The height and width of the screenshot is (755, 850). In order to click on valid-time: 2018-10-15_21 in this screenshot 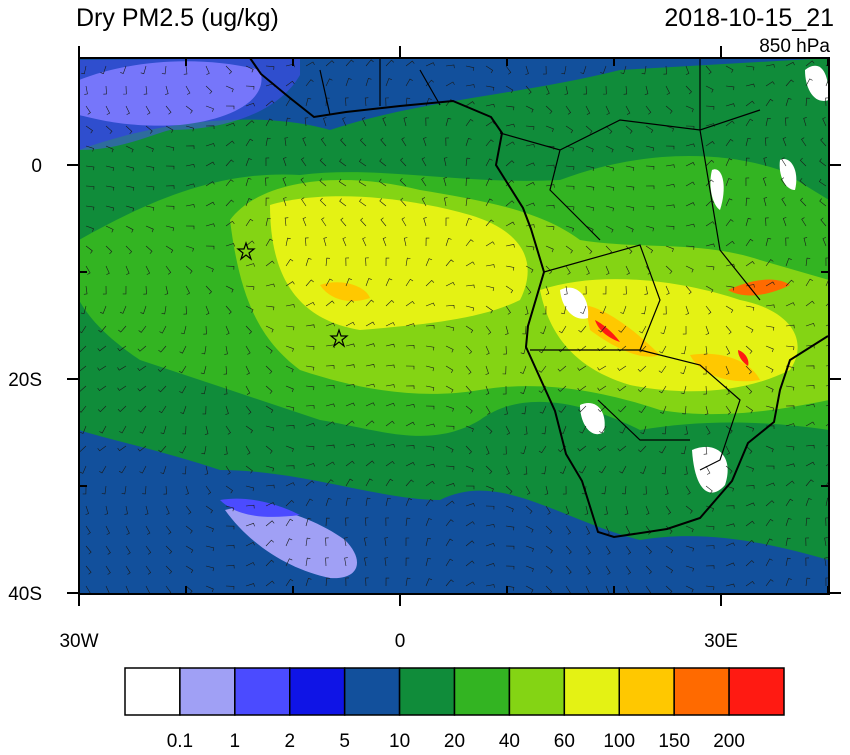, I will do `click(749, 18)`.